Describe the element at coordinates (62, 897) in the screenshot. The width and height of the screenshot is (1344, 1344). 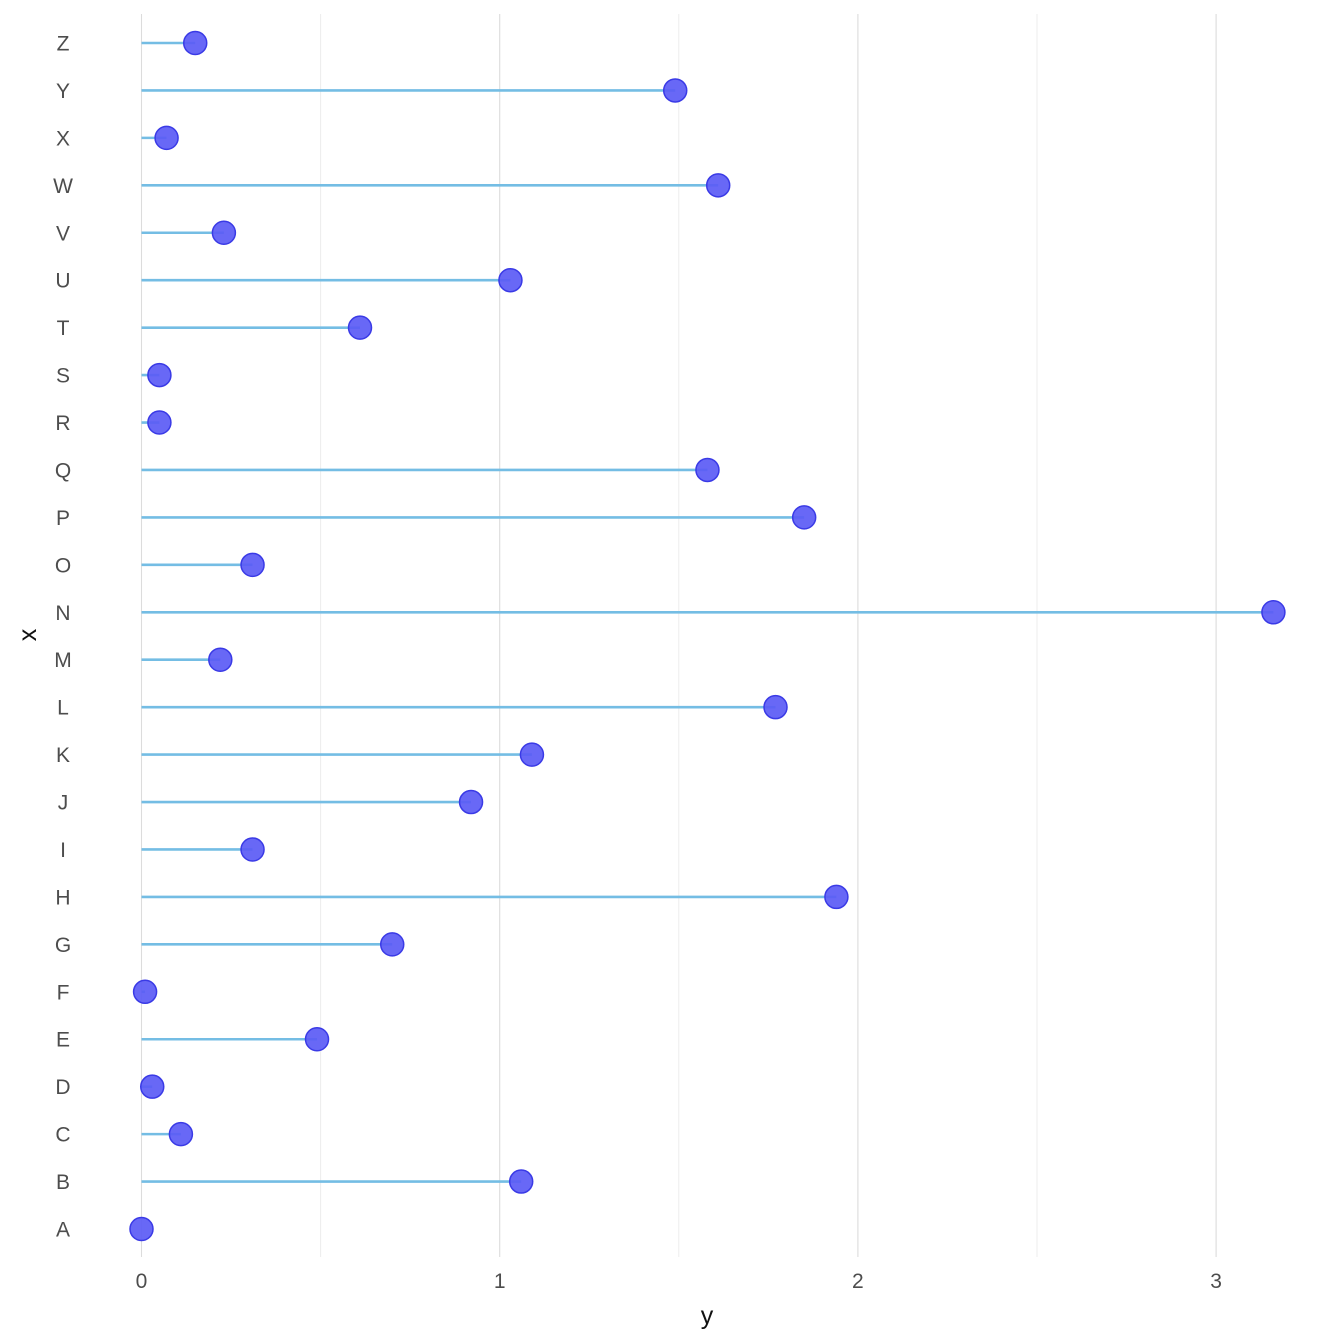
I see `y-tick-label: H` at that location.